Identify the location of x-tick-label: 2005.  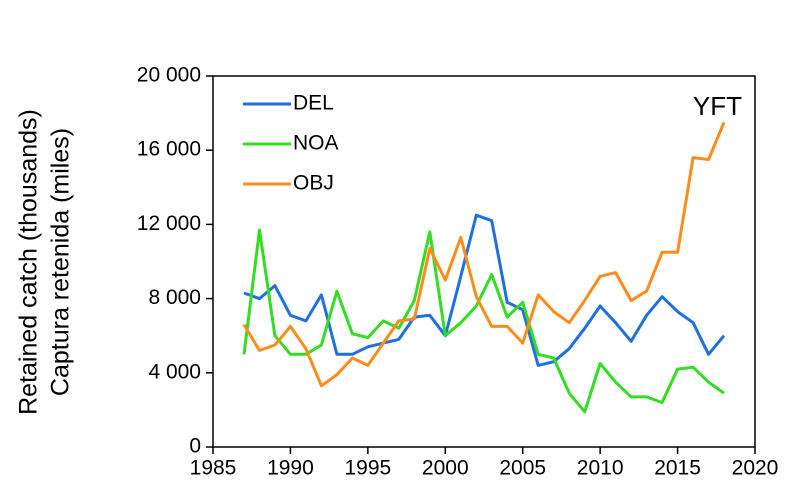
(522, 468).